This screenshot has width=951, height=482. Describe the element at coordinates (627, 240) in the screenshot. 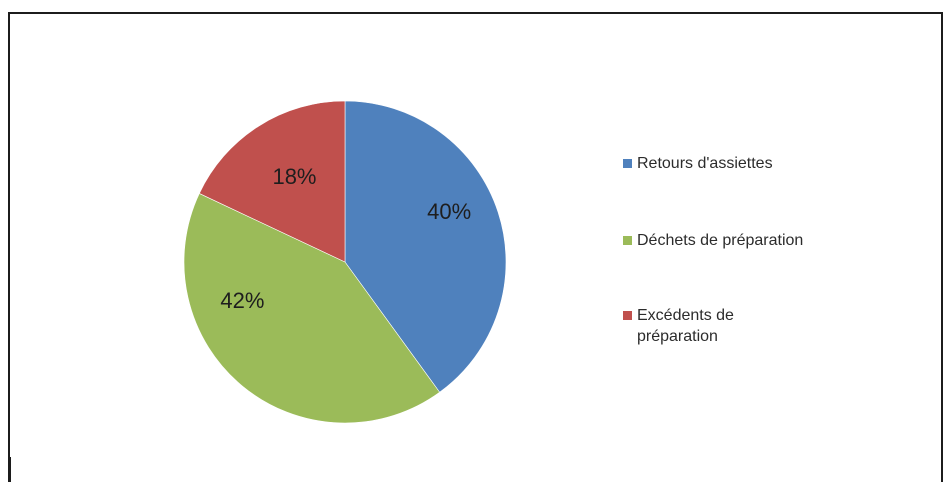

I see `legend-swatch-dechets` at that location.